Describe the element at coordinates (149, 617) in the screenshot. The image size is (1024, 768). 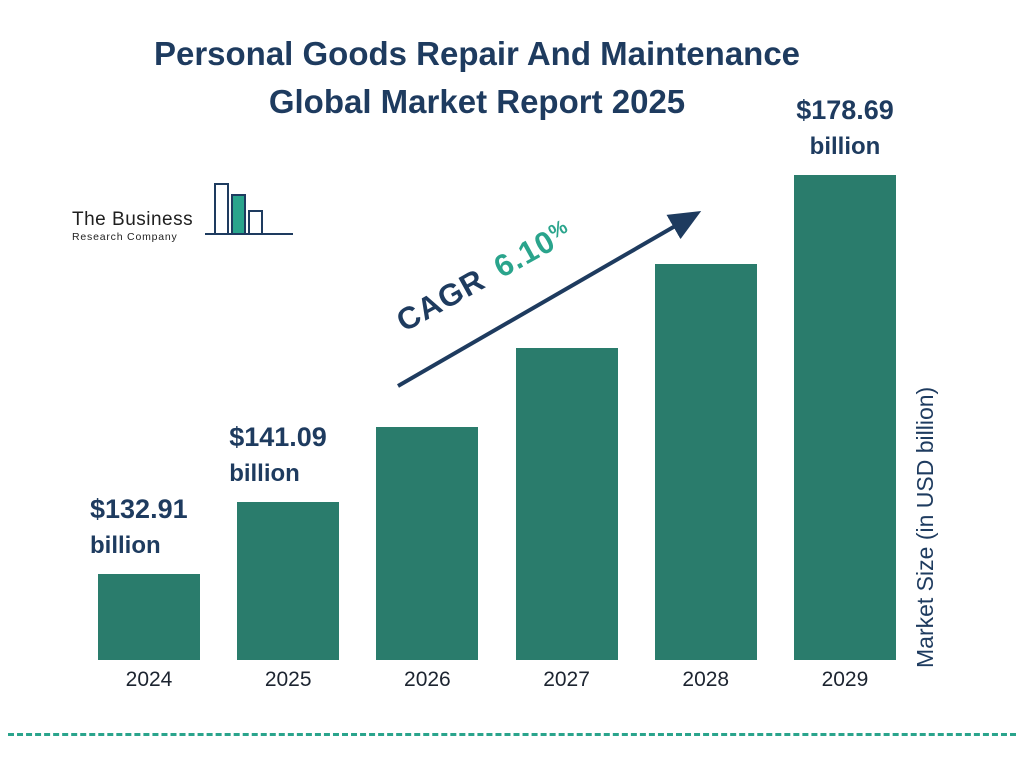
I see `bar-2024` at that location.